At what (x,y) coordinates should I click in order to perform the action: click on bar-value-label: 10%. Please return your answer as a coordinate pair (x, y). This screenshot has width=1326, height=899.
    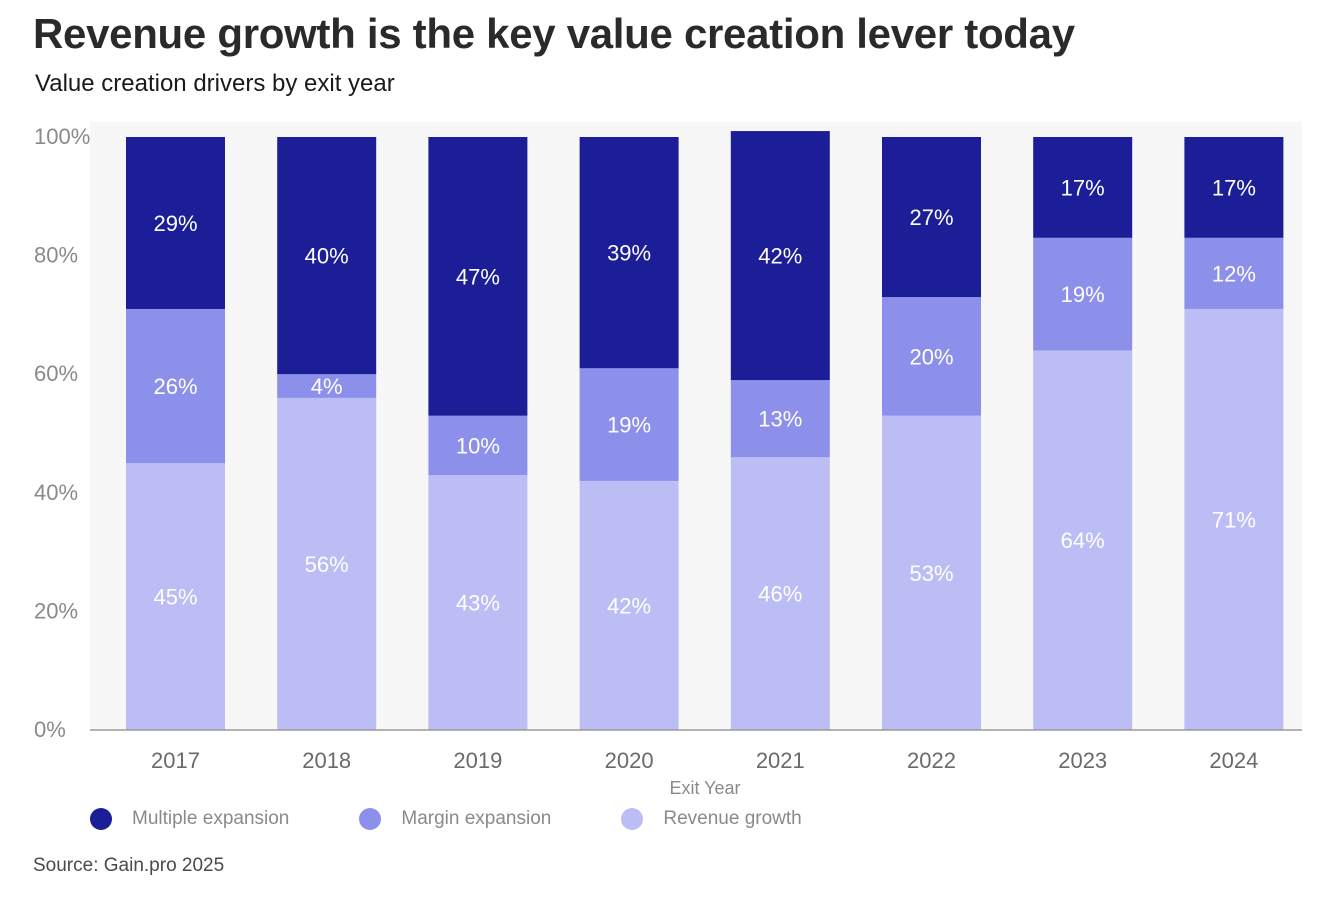
    Looking at the image, I should click on (478, 445).